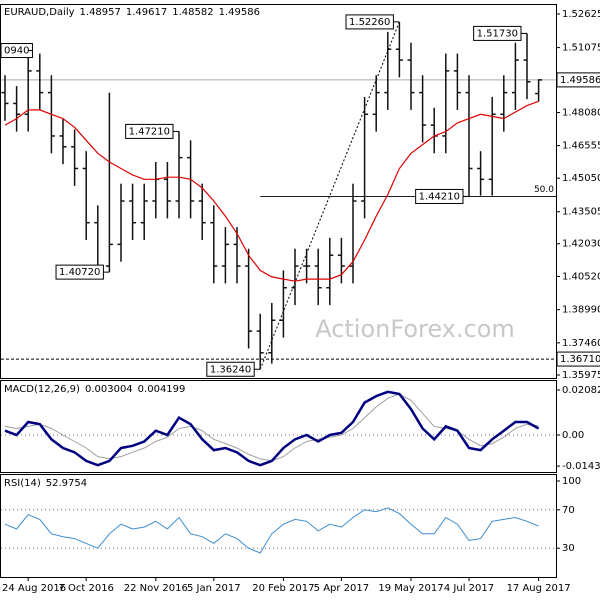 Image resolution: width=600 pixels, height=600 pixels. What do you see at coordinates (239, 12) in the screenshot?
I see `header-item: 1.49586` at bounding box center [239, 12].